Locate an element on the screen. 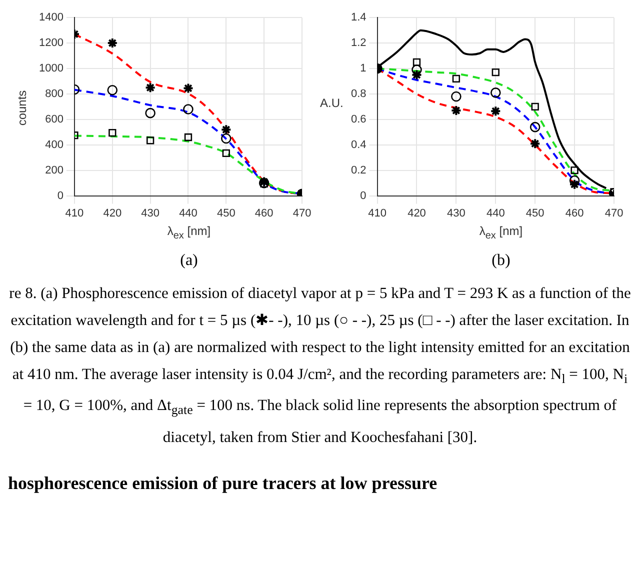 This screenshot has width=640, height=564. y-tick-label: 1200 is located at coordinates (51, 43).